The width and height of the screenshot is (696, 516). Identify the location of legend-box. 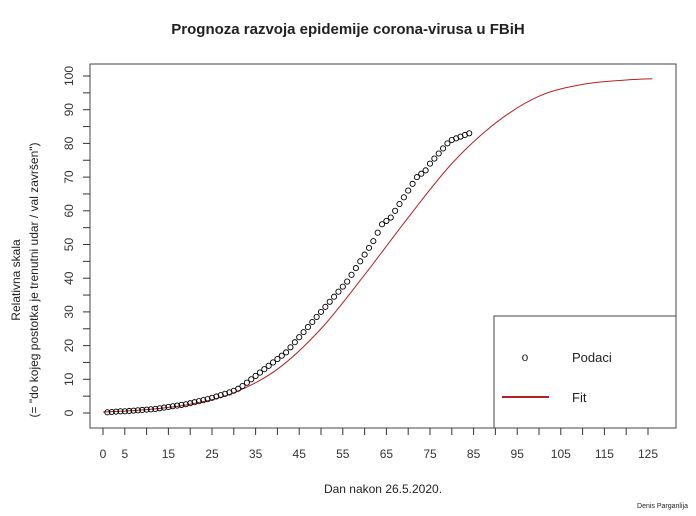
(585, 372).